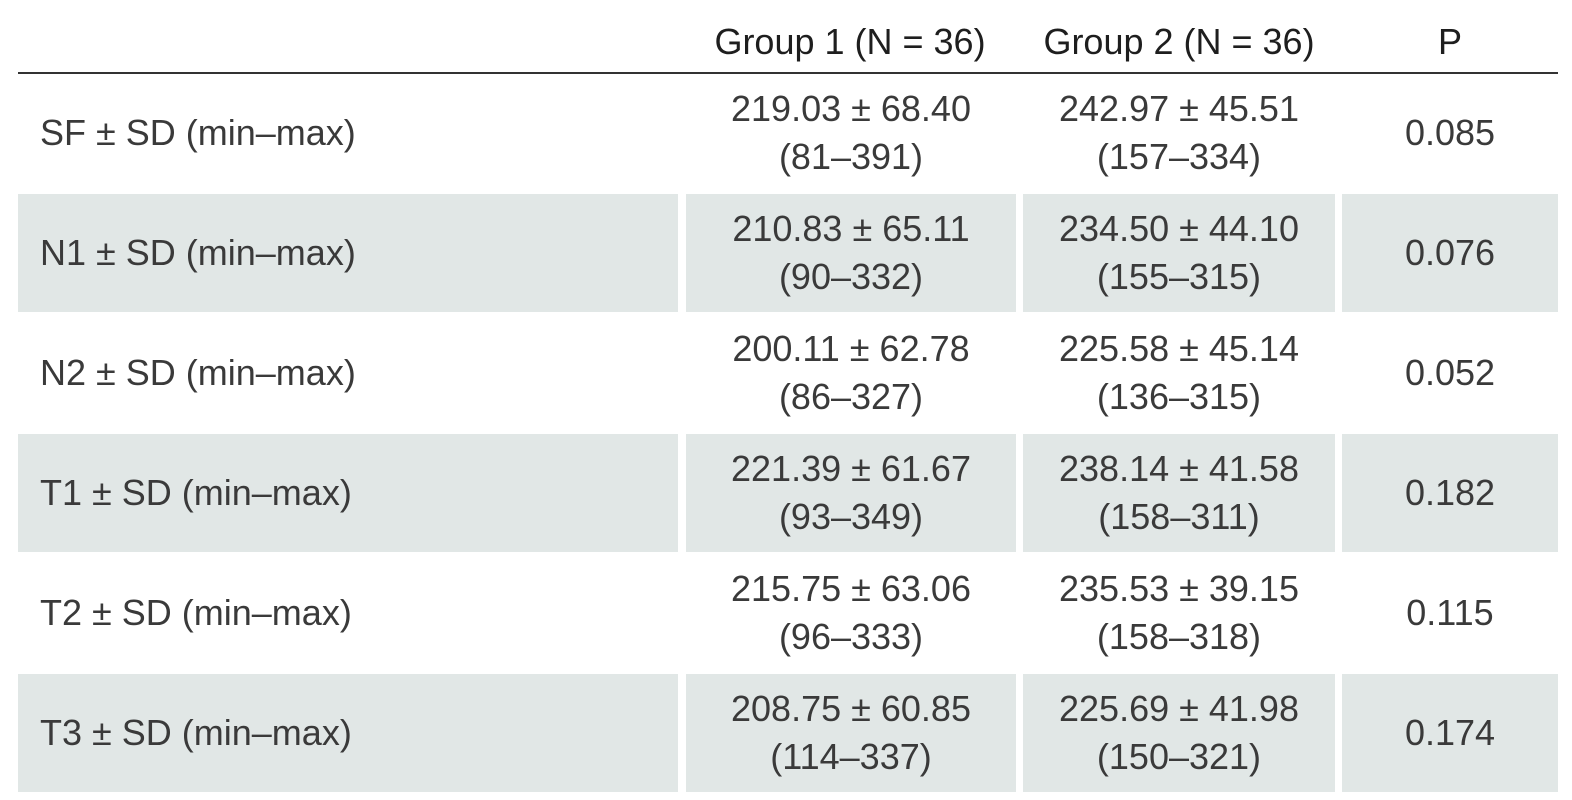 Image resolution: width=1572 pixels, height=800 pixels. I want to click on group-1-range: (90–332), so click(851, 276).